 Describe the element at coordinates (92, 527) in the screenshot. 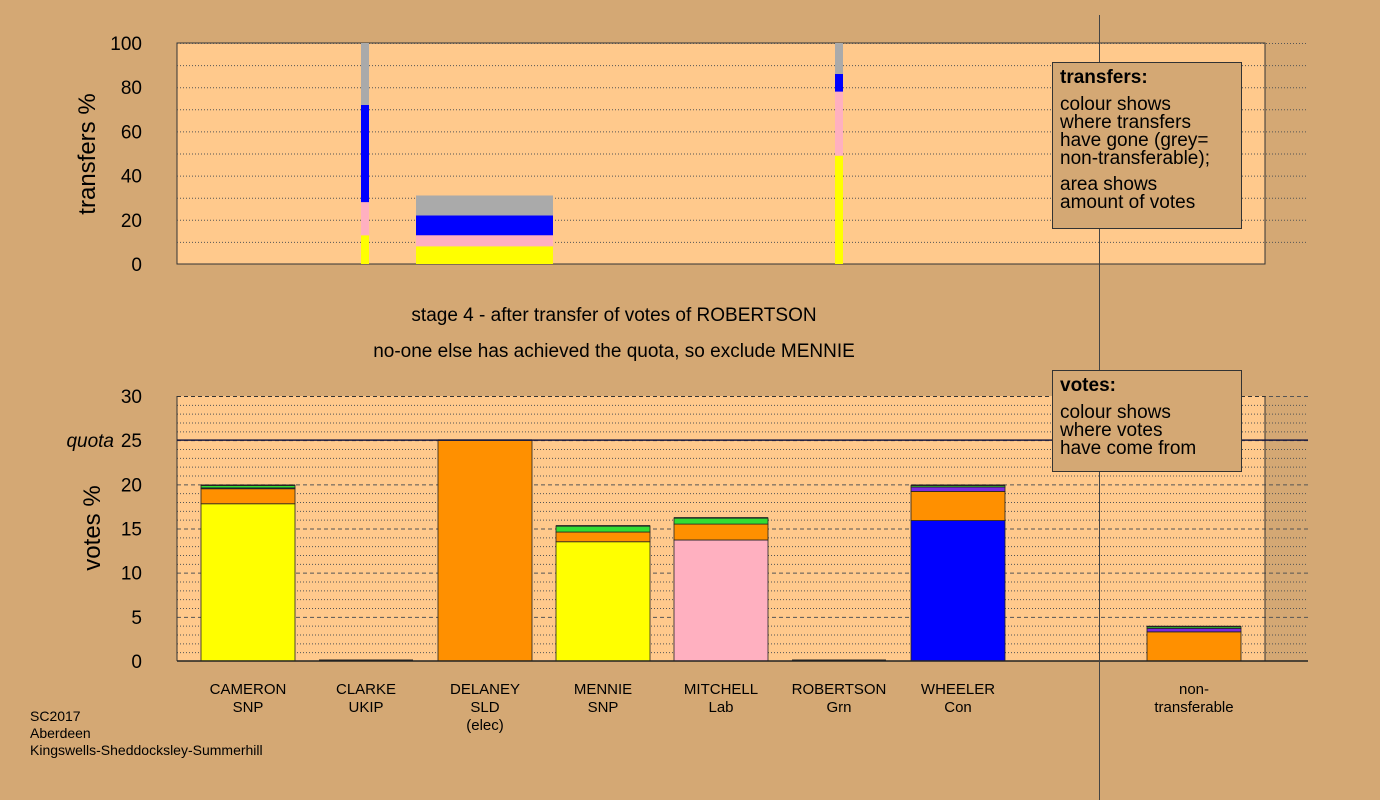

I see `votes-y-axis-label: votes %` at that location.